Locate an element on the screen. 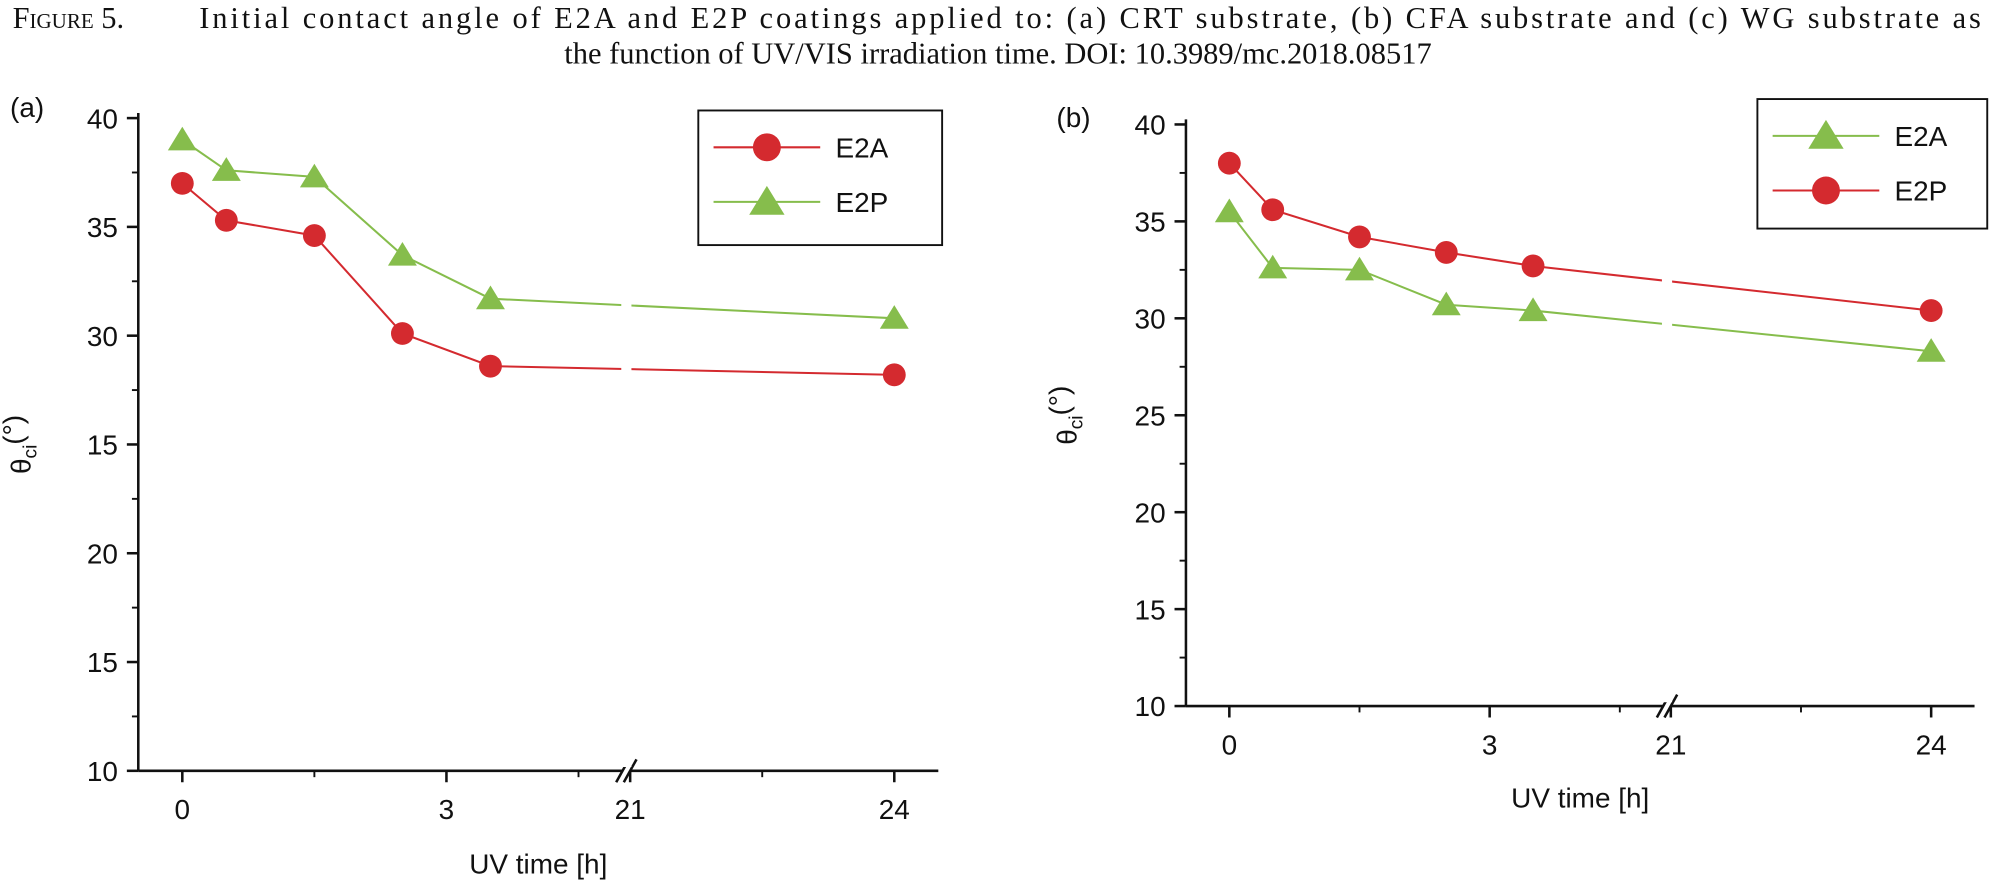 This screenshot has height=894, width=1996. panel-label: (b) is located at coordinates (1073, 117).